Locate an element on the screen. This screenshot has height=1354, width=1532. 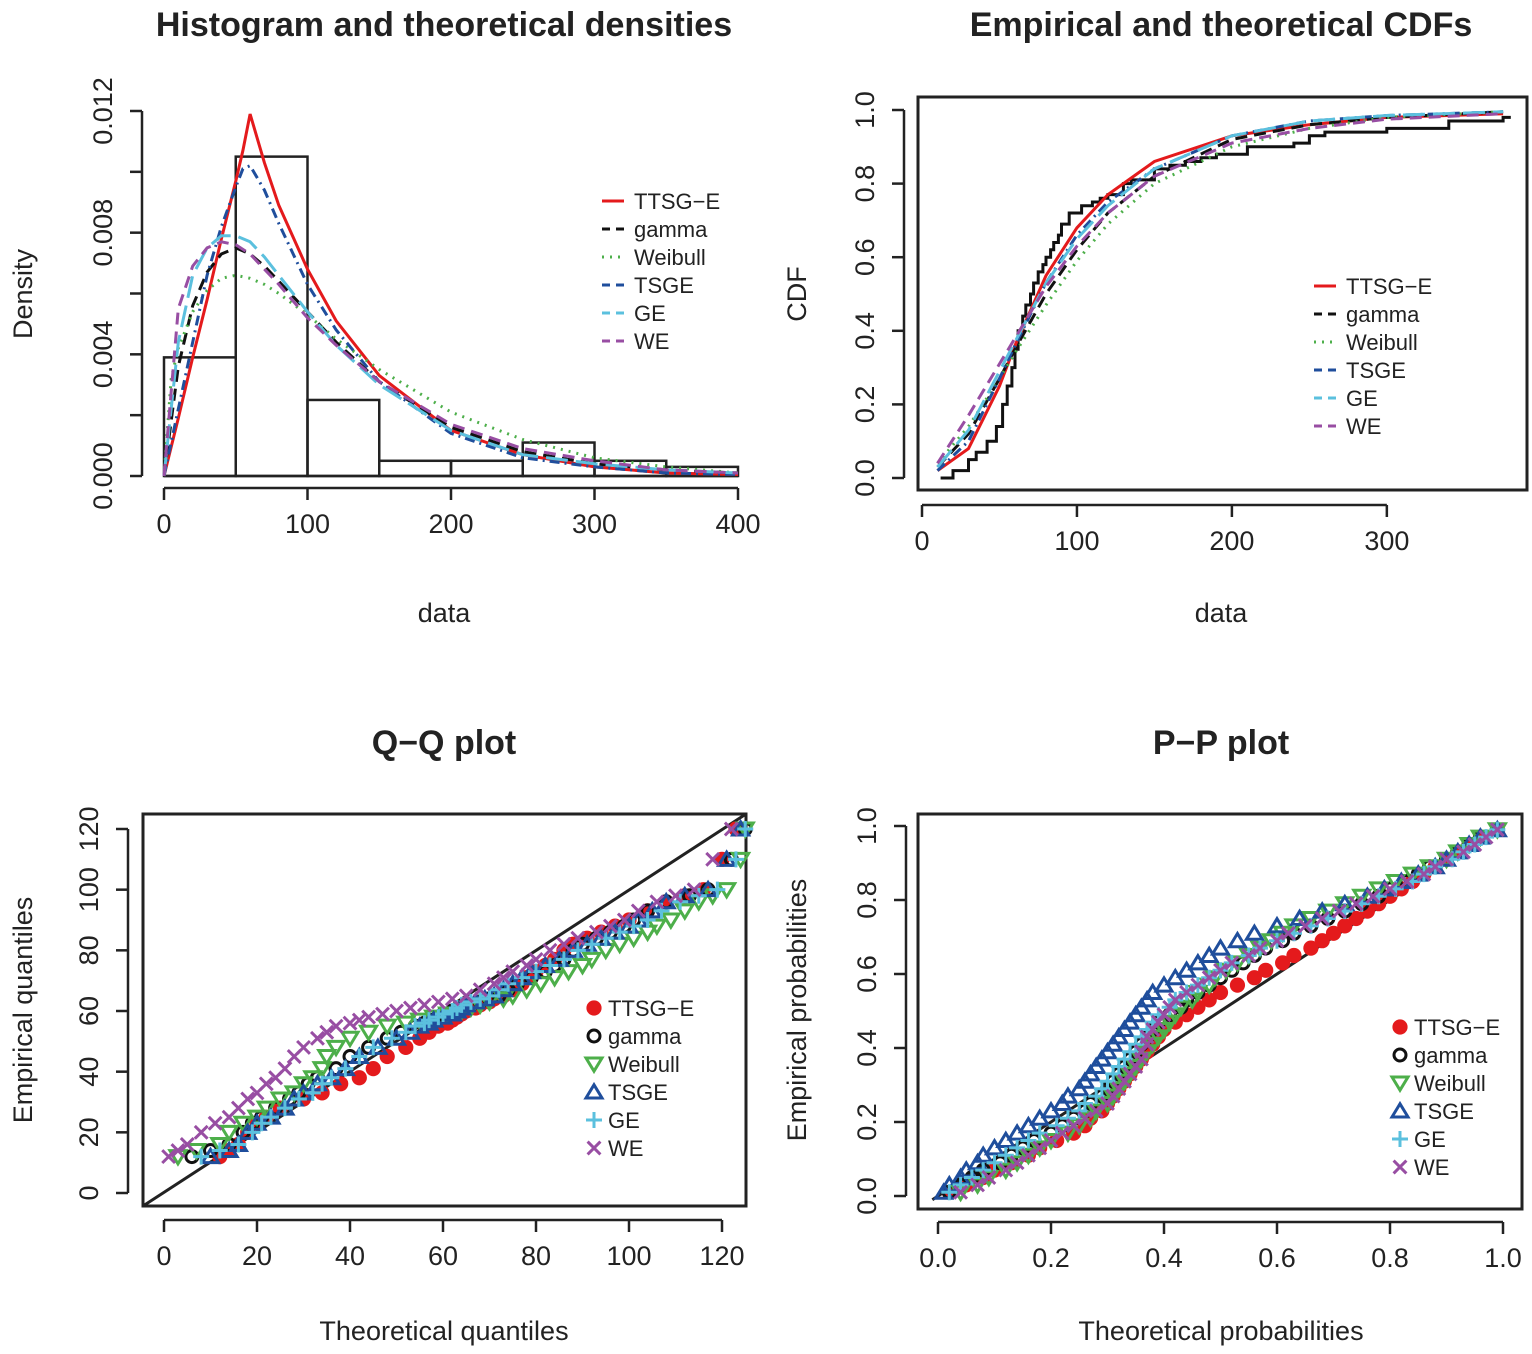
x-tick-label: 80 is located at coordinates (536, 1256).